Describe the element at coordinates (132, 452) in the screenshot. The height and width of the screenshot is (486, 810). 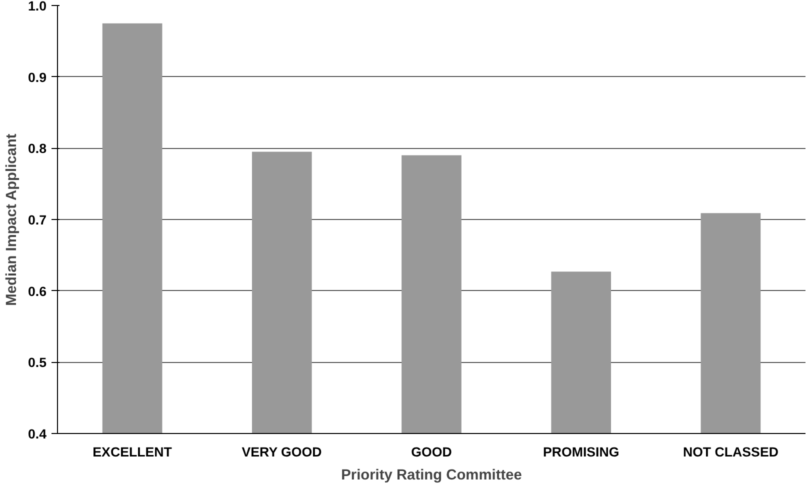
I see `x-tick-label: EXCELLENT` at that location.